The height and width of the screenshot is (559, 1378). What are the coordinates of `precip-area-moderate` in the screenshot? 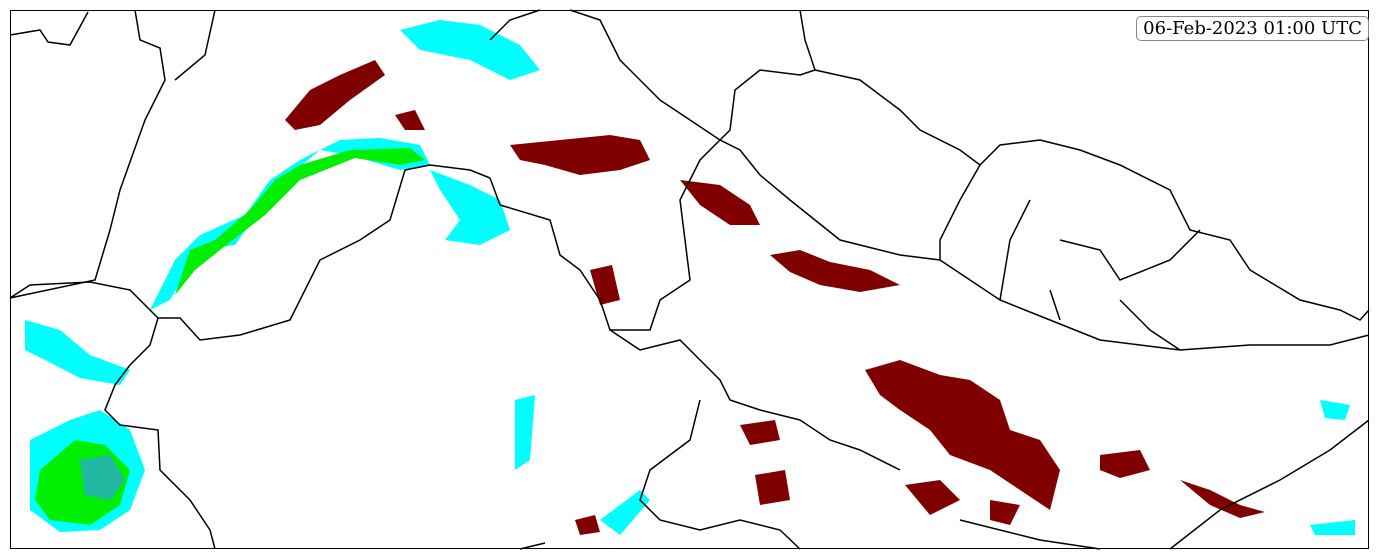 It's located at (300, 221).